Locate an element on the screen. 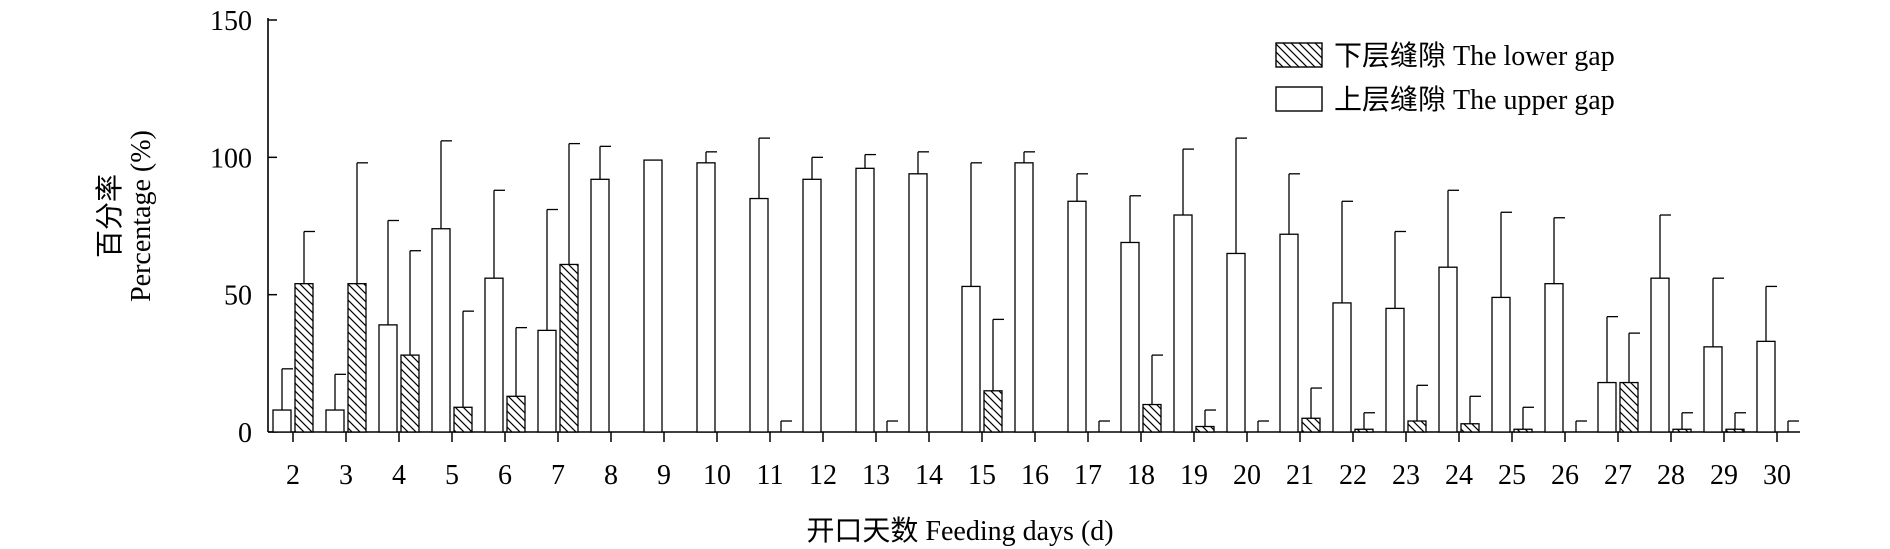  x-tick-label: 7 is located at coordinates (558, 475).